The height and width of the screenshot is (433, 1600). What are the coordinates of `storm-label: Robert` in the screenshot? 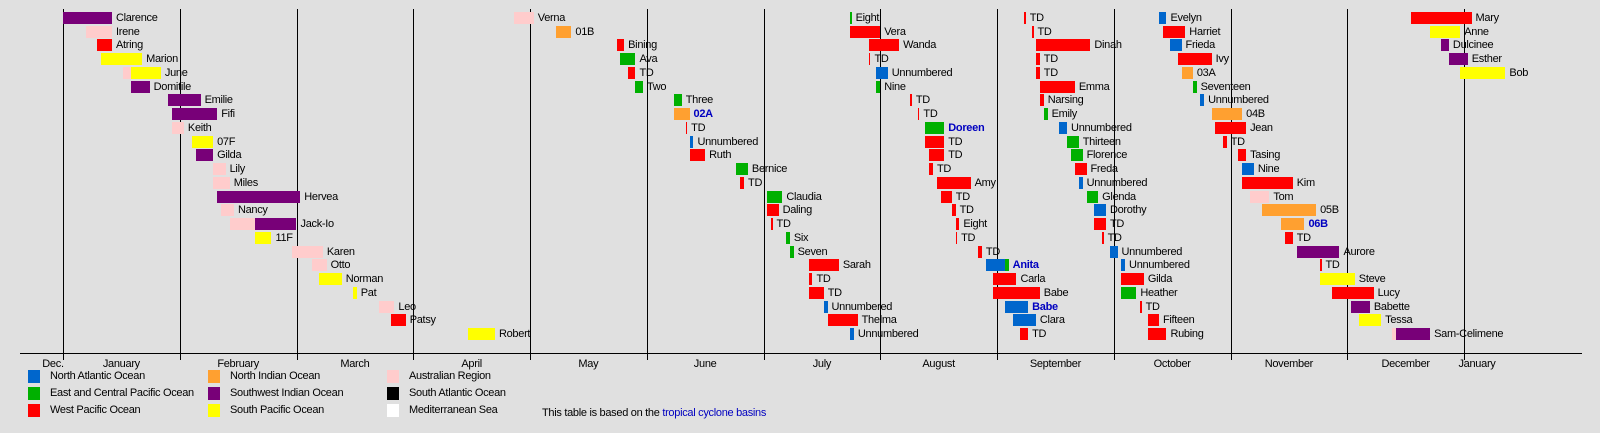 It's located at (514, 334).